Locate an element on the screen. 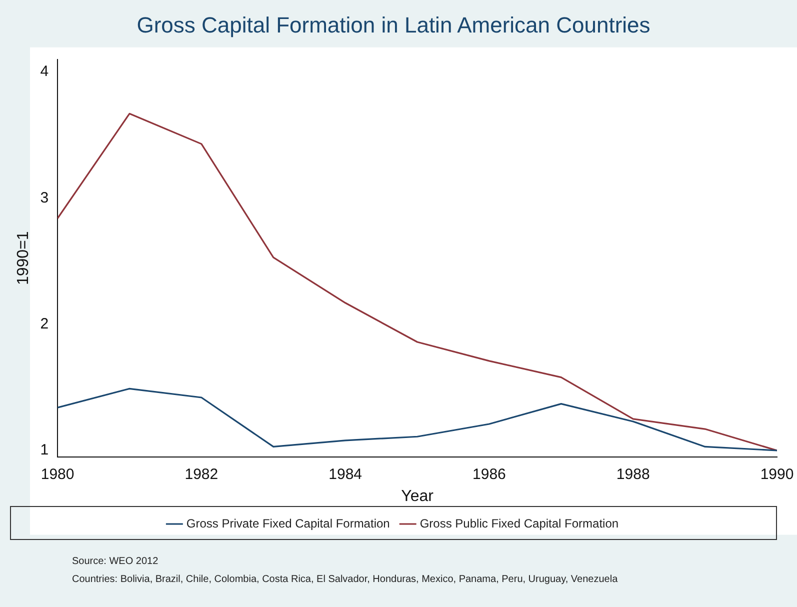 This screenshot has width=797, height=607. x-axis-title: Year is located at coordinates (417, 496).